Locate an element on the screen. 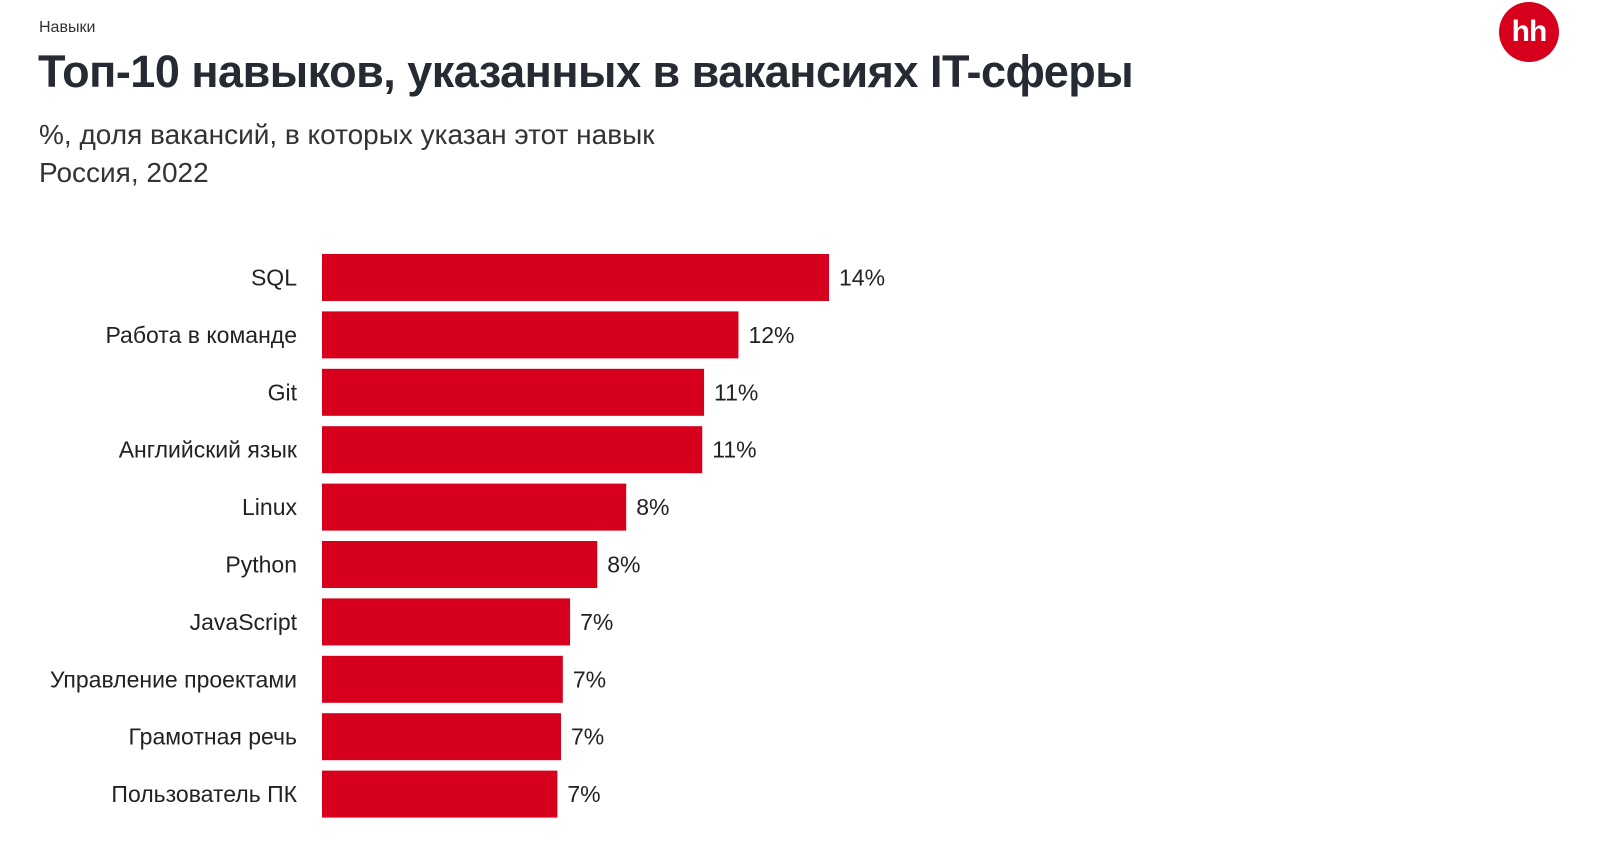 The image size is (1600, 842). section-label: Навыки is located at coordinates (67, 27).